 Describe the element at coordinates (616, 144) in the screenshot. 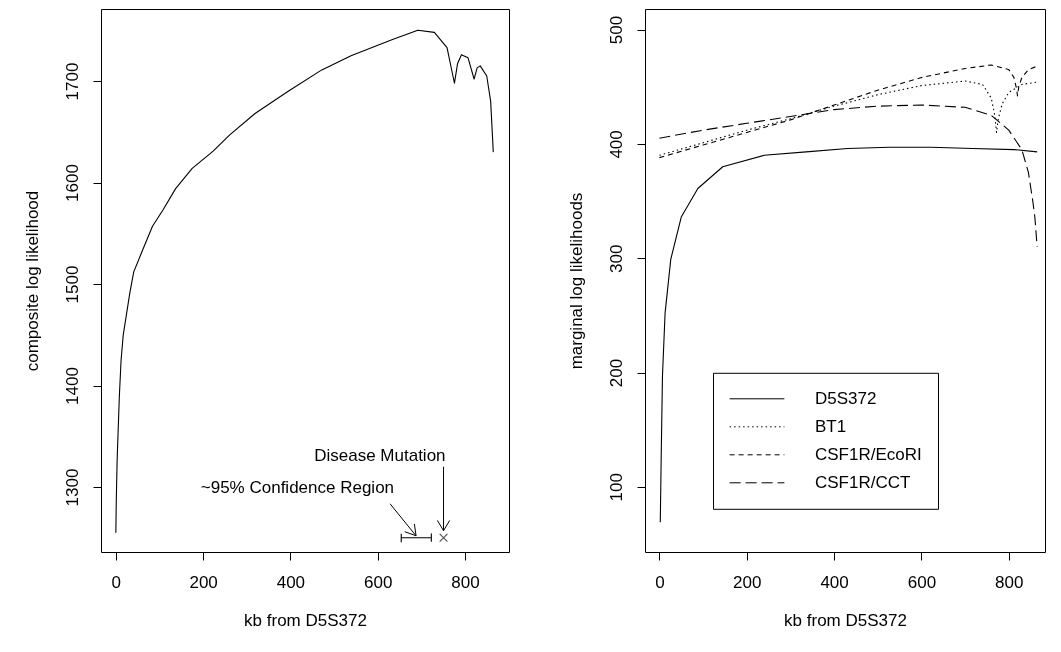

I see `y-tick-label: 400` at that location.